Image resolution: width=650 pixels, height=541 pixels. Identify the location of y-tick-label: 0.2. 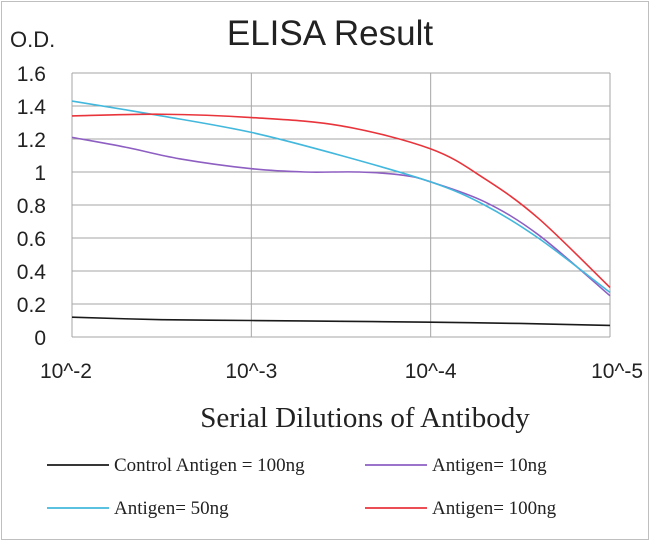
(31, 305).